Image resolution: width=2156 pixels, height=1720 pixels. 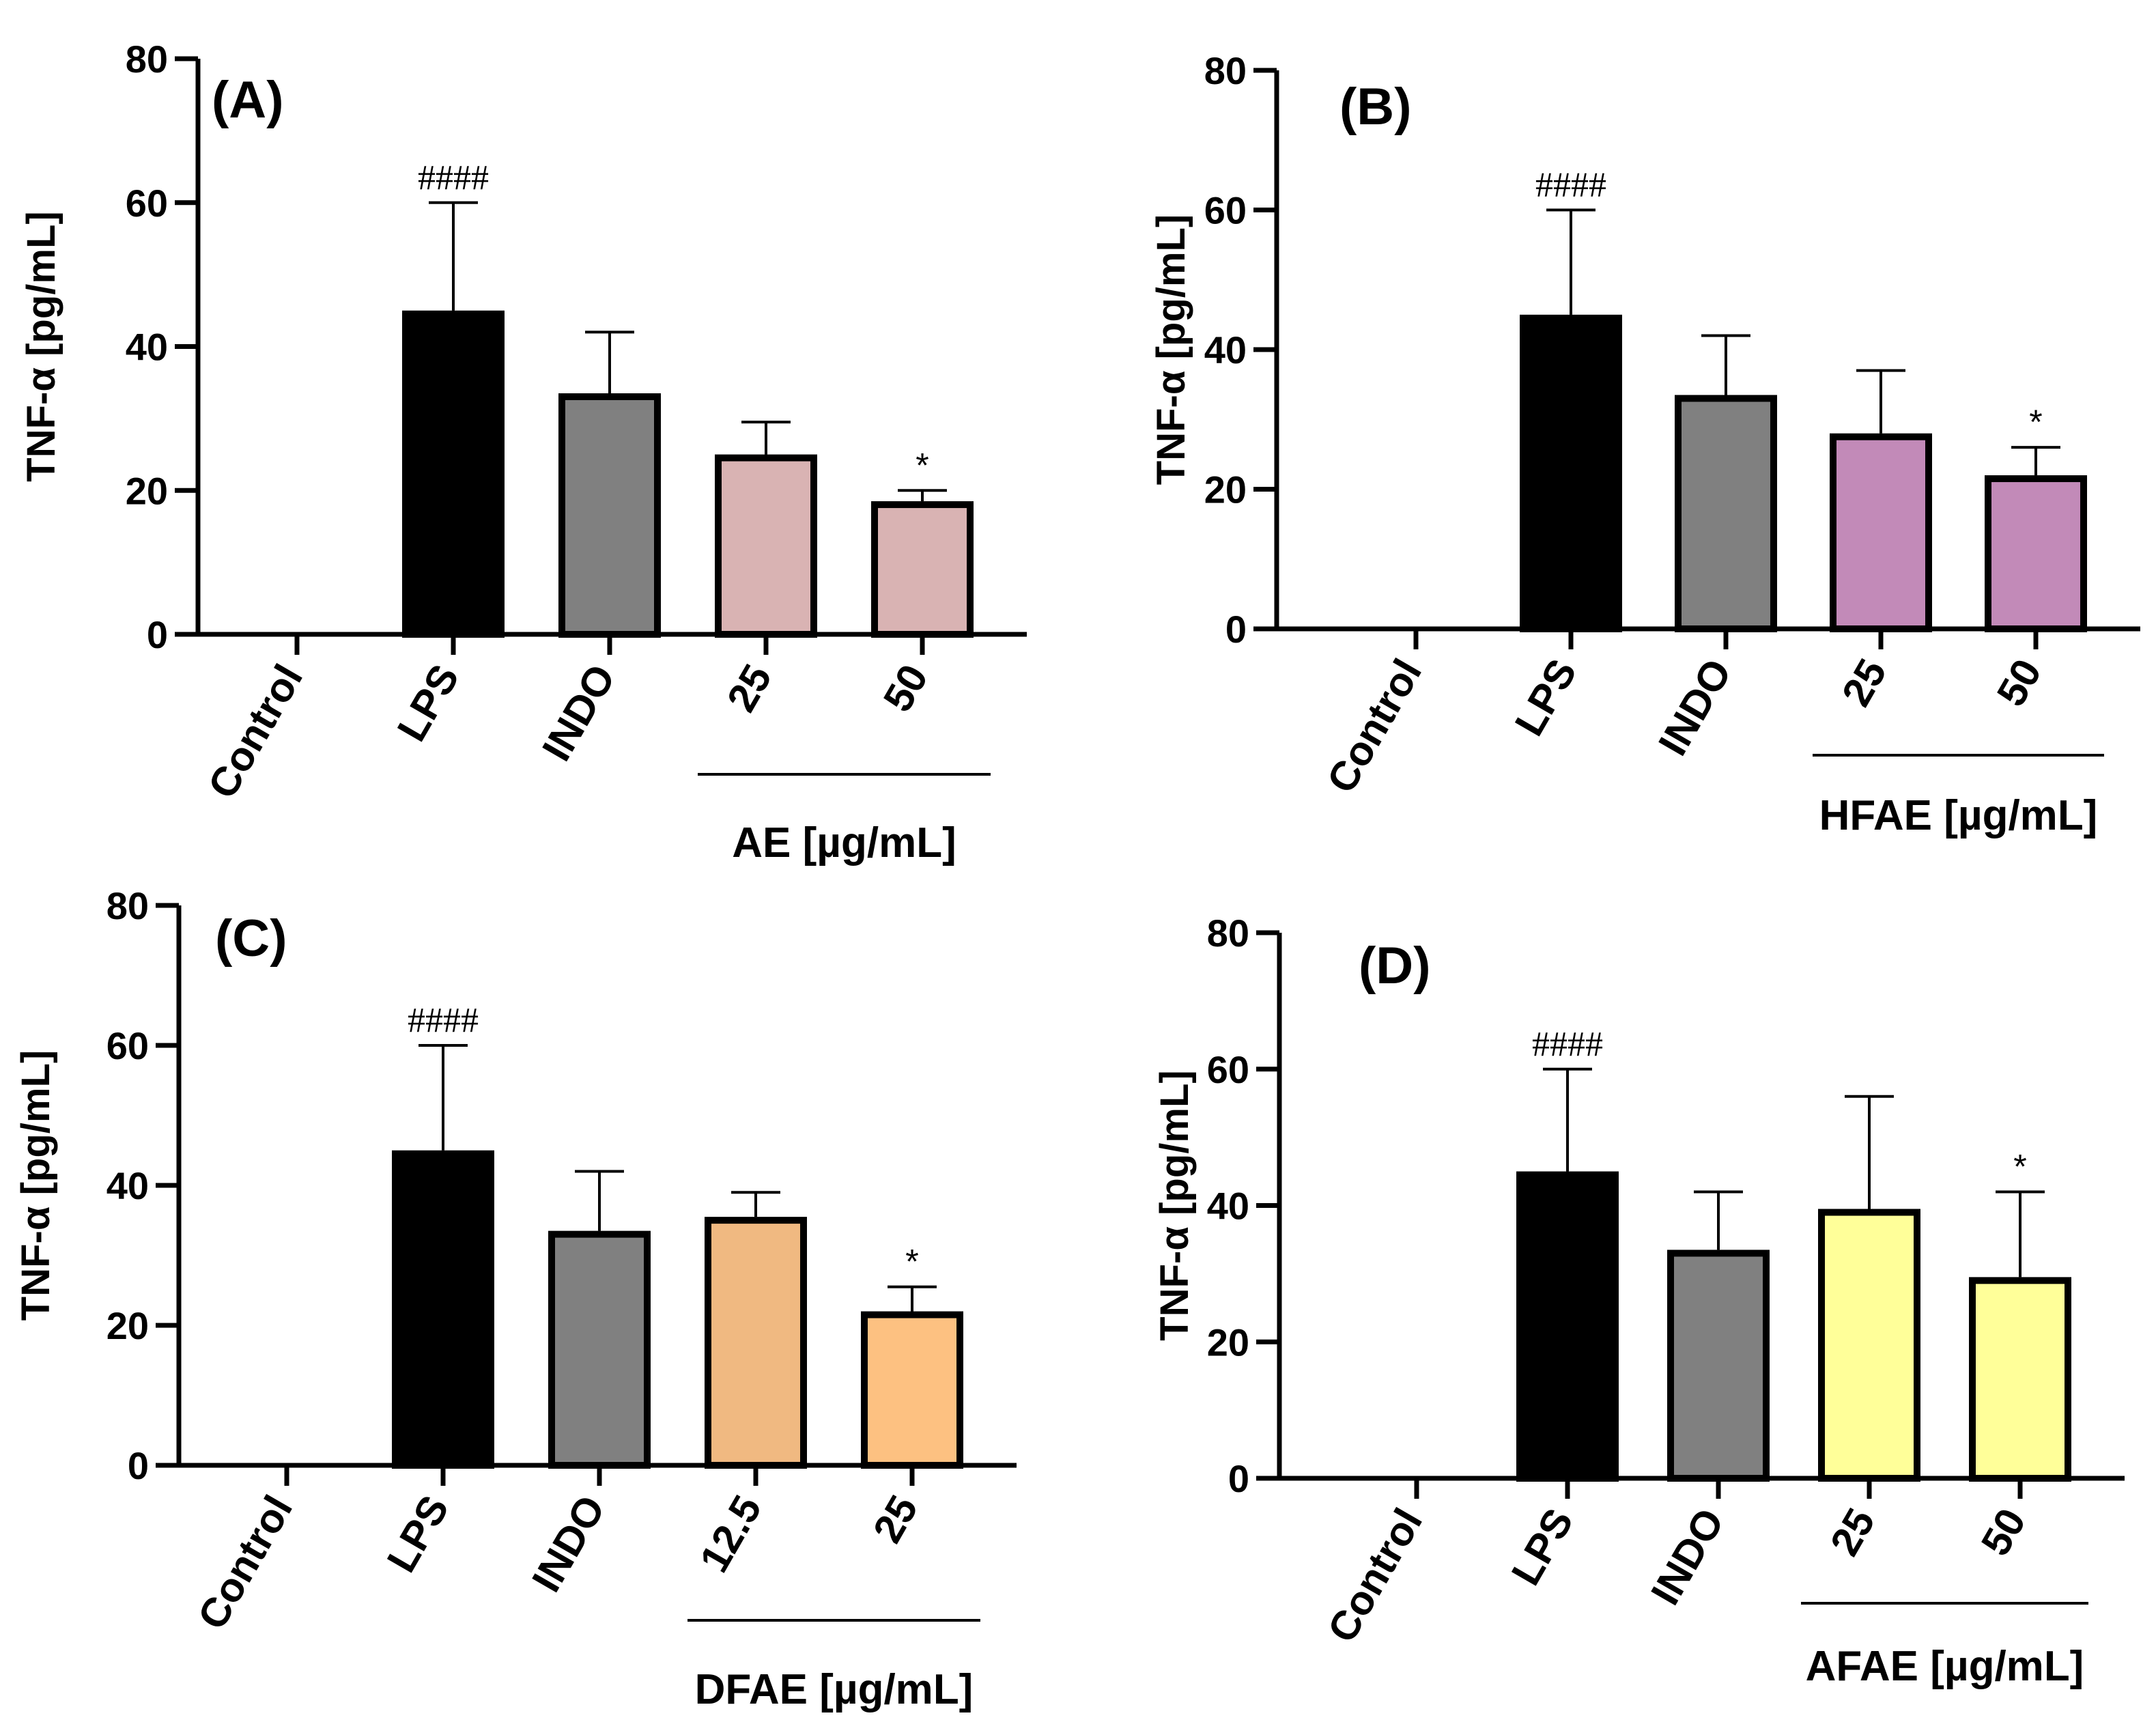 What do you see at coordinates (730, 1534) in the screenshot?
I see `x-category-label: 12.5` at bounding box center [730, 1534].